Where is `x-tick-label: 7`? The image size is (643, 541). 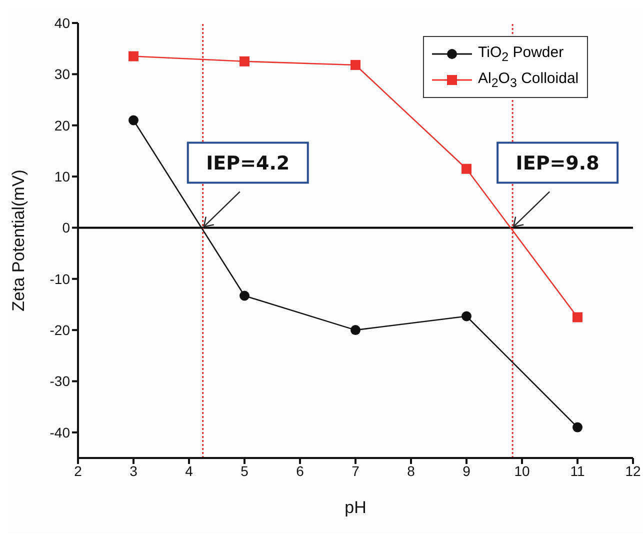 x-tick-label: 7 is located at coordinates (356, 470).